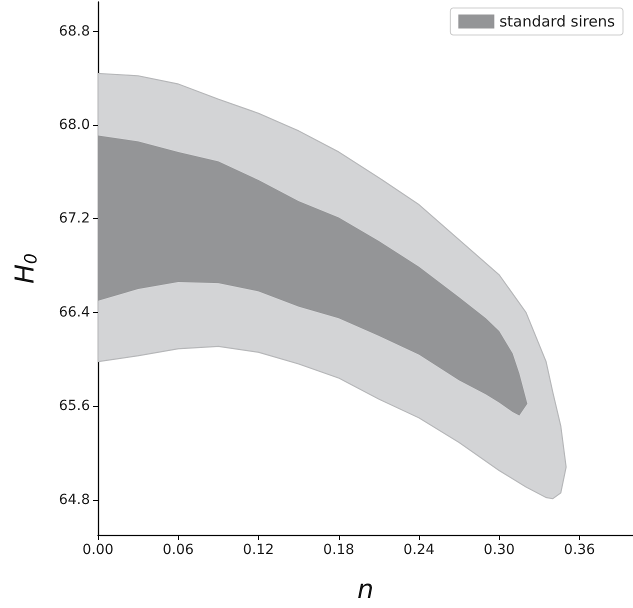 The width and height of the screenshot is (633, 608). What do you see at coordinates (580, 550) in the screenshot?
I see `x-tick-label: 0.36` at bounding box center [580, 550].